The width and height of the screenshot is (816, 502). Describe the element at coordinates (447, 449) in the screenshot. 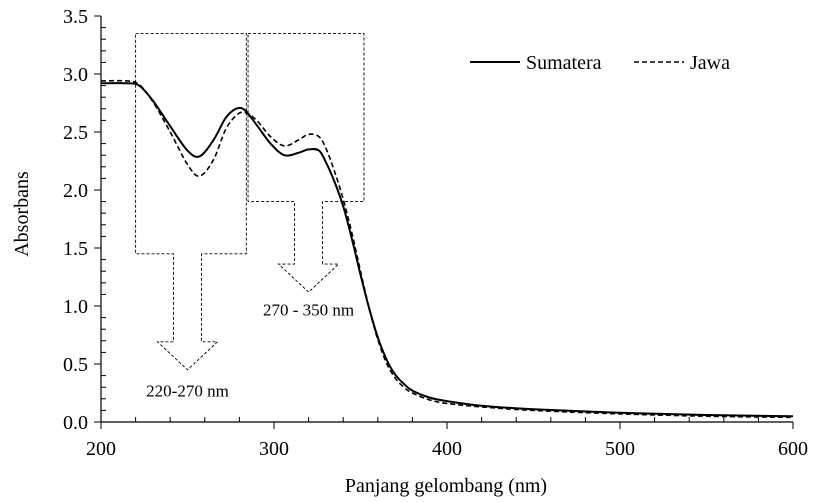

I see `x-tick-label: 400` at that location.